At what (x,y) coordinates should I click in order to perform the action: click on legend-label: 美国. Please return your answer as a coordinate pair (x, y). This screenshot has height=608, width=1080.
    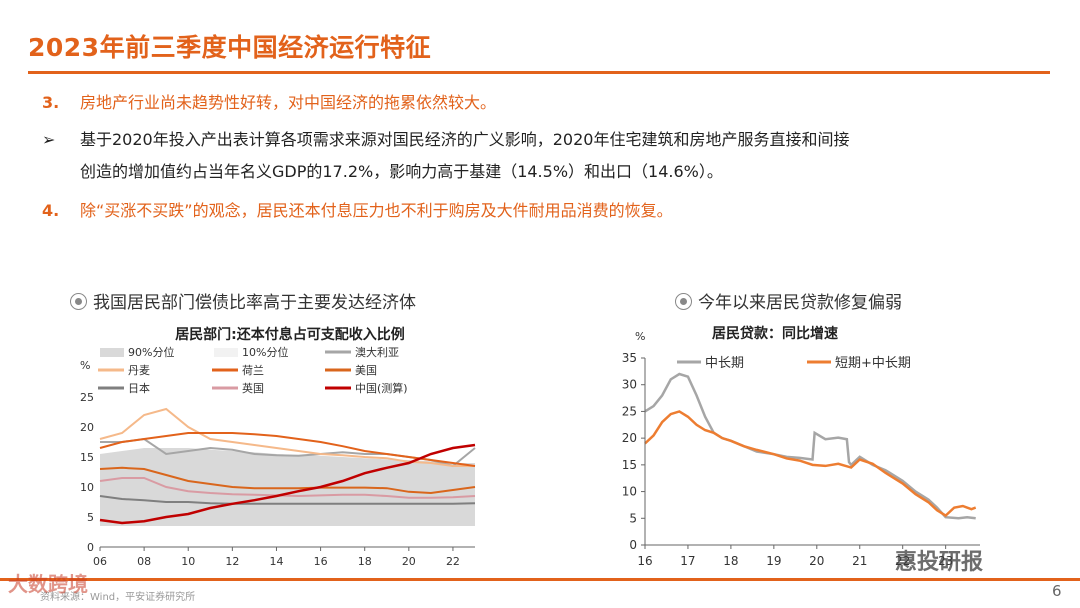
    Looking at the image, I should click on (366, 370).